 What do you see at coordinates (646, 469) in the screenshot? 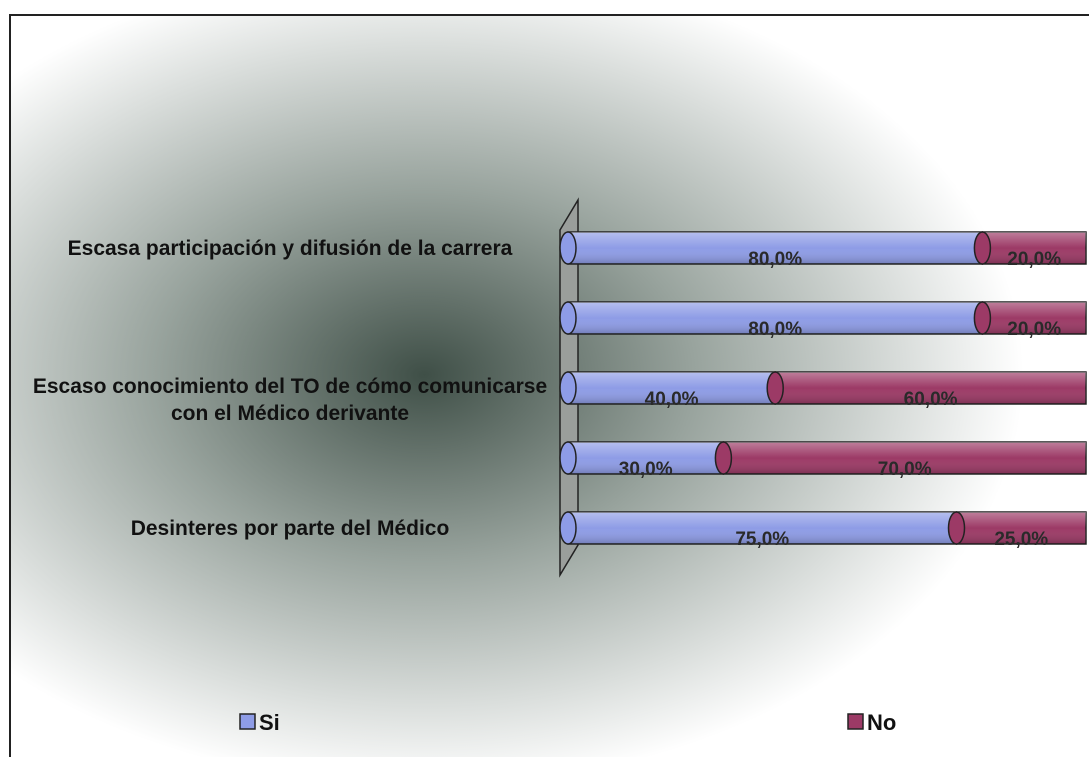
I see `data-label: 30,0%` at bounding box center [646, 469].